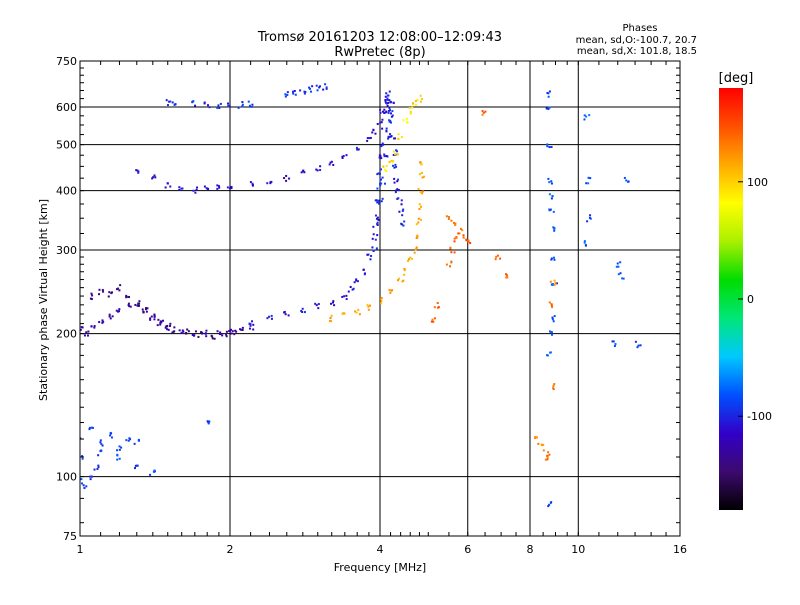  I want to click on x-tick-label: 4, so click(380, 549).